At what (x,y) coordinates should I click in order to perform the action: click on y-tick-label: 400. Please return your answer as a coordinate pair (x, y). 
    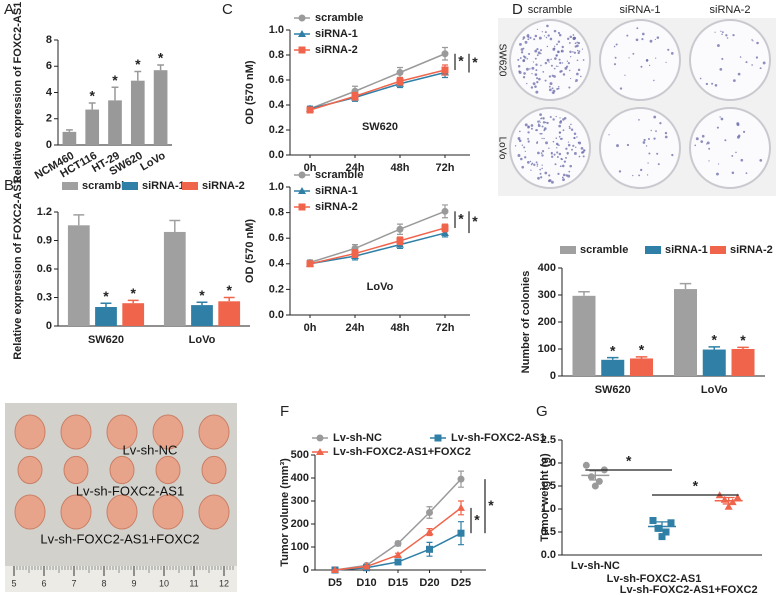
    Looking at the image, I should click on (547, 268).